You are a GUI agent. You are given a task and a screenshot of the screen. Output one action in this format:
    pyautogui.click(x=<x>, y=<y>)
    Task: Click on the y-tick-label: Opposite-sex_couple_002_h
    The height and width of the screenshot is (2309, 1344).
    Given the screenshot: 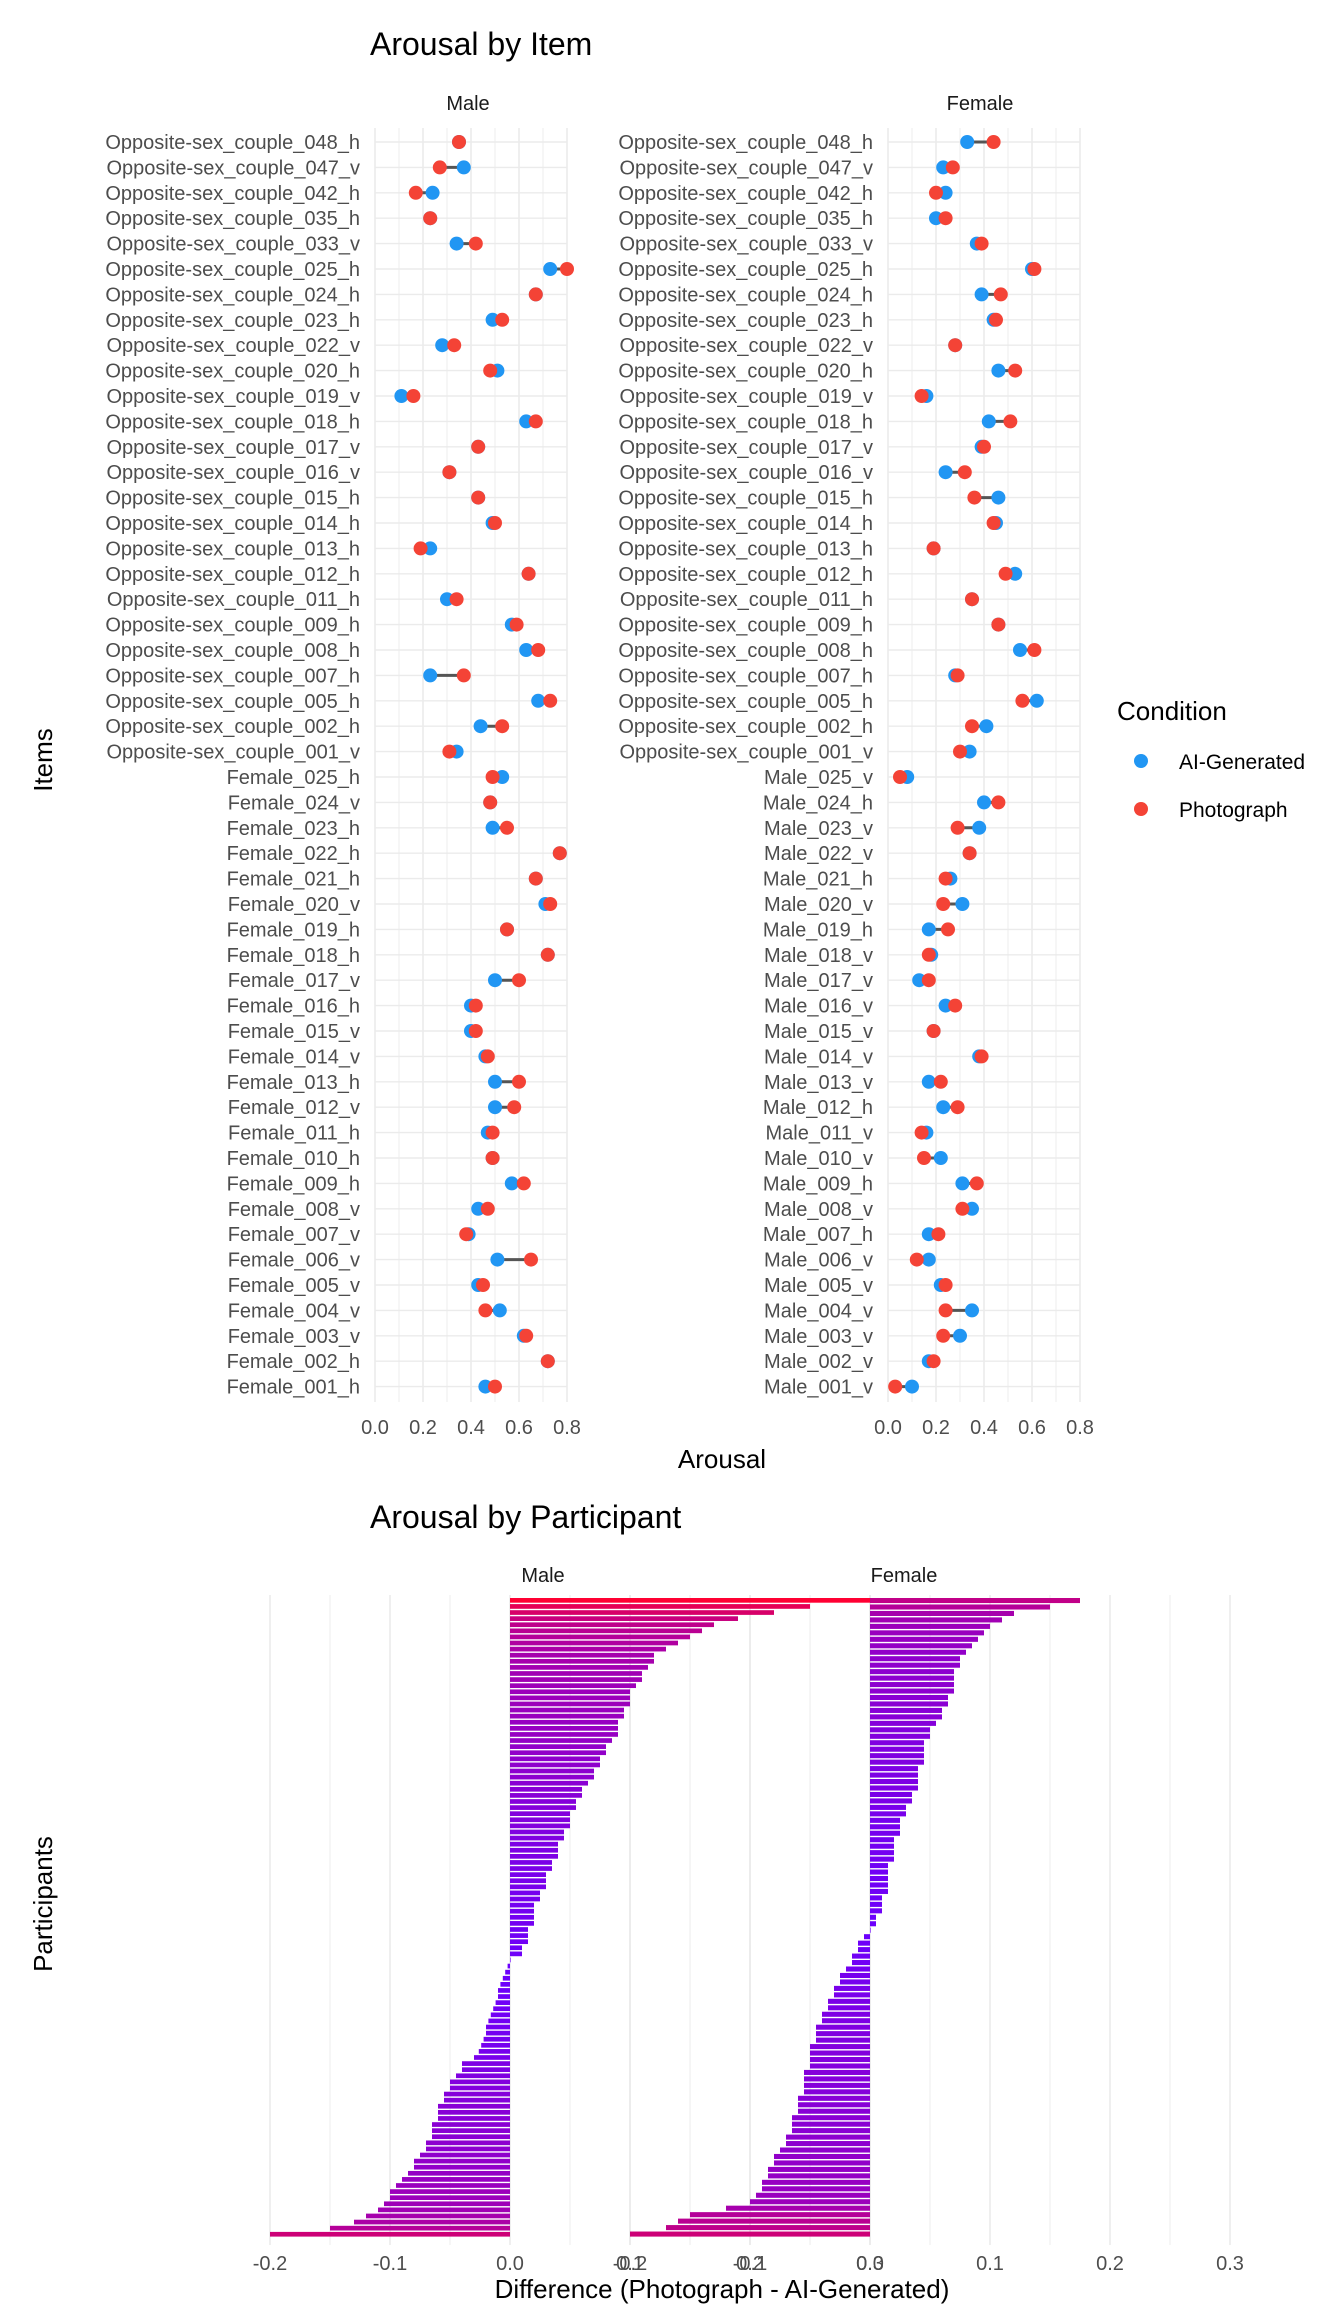 What is the action you would take?
    pyautogui.click(x=745, y=727)
    